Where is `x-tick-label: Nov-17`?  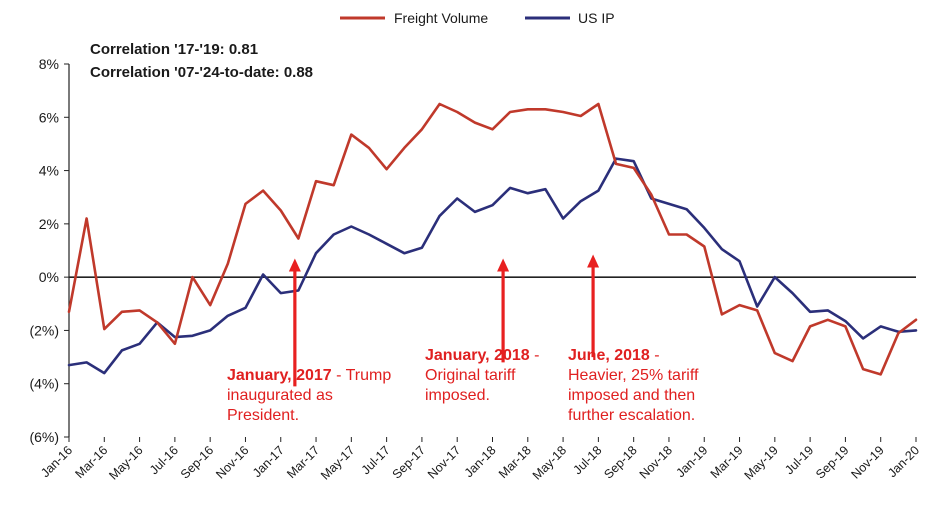 x-tick-label: Nov-17 is located at coordinates (444, 462).